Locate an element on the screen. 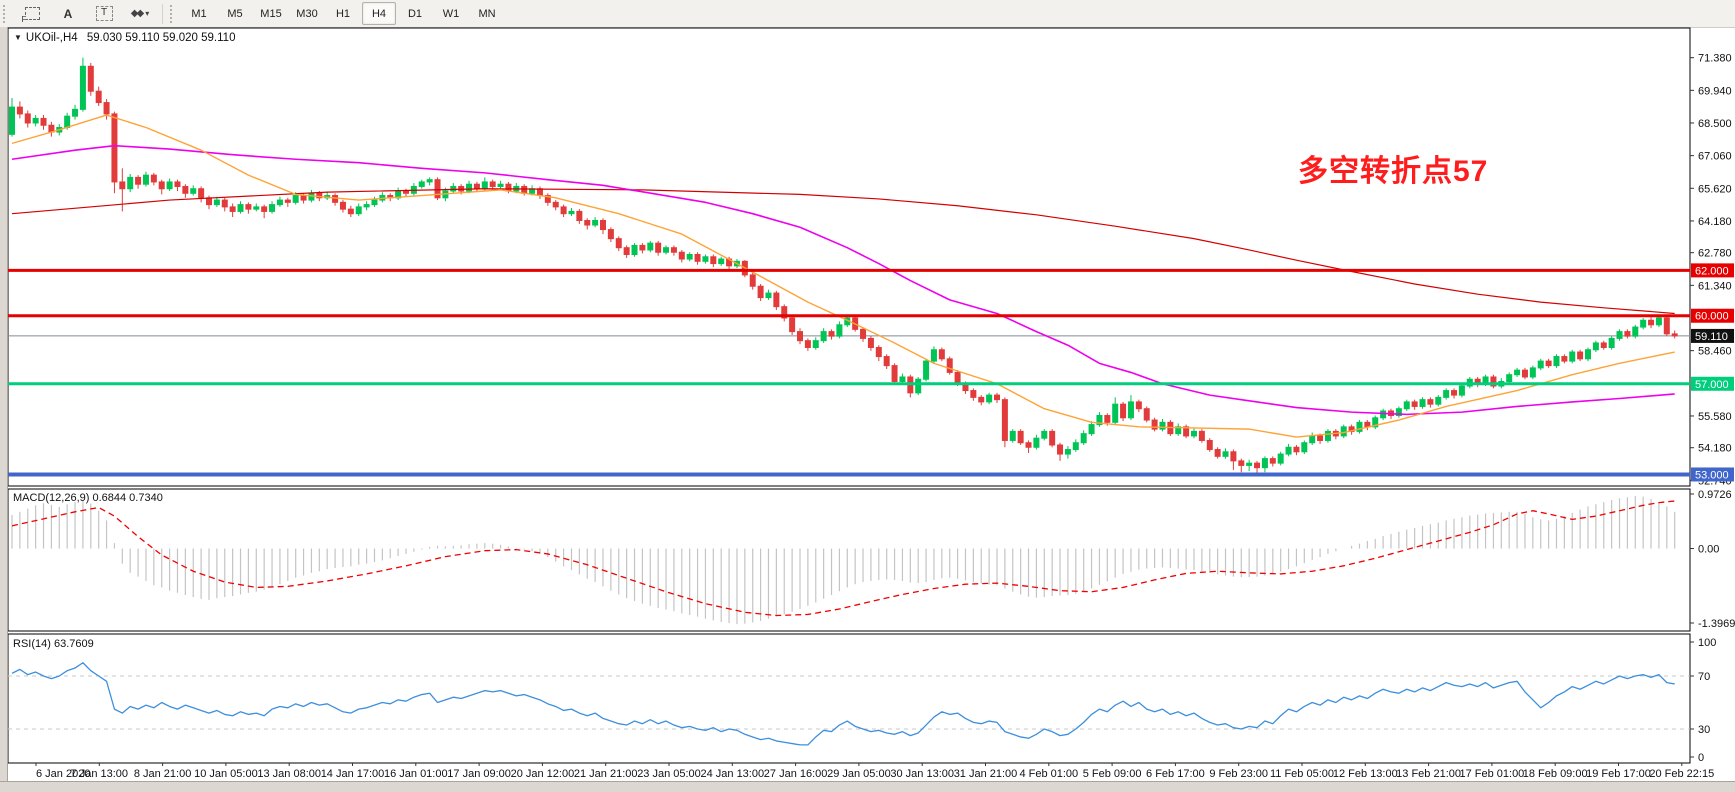 This screenshot has width=1735, height=792. time-axis-label: 18 Feb 09:00 is located at coordinates (1555, 774).